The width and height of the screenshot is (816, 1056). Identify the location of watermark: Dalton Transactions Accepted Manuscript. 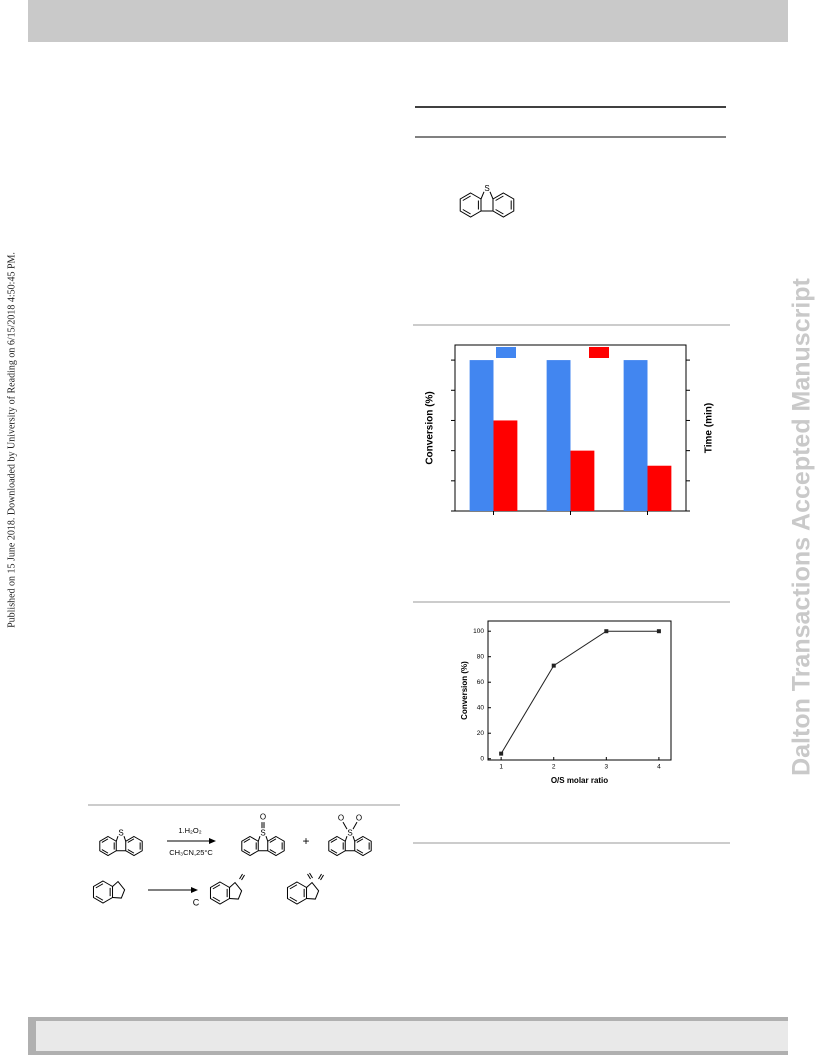
(802, 526).